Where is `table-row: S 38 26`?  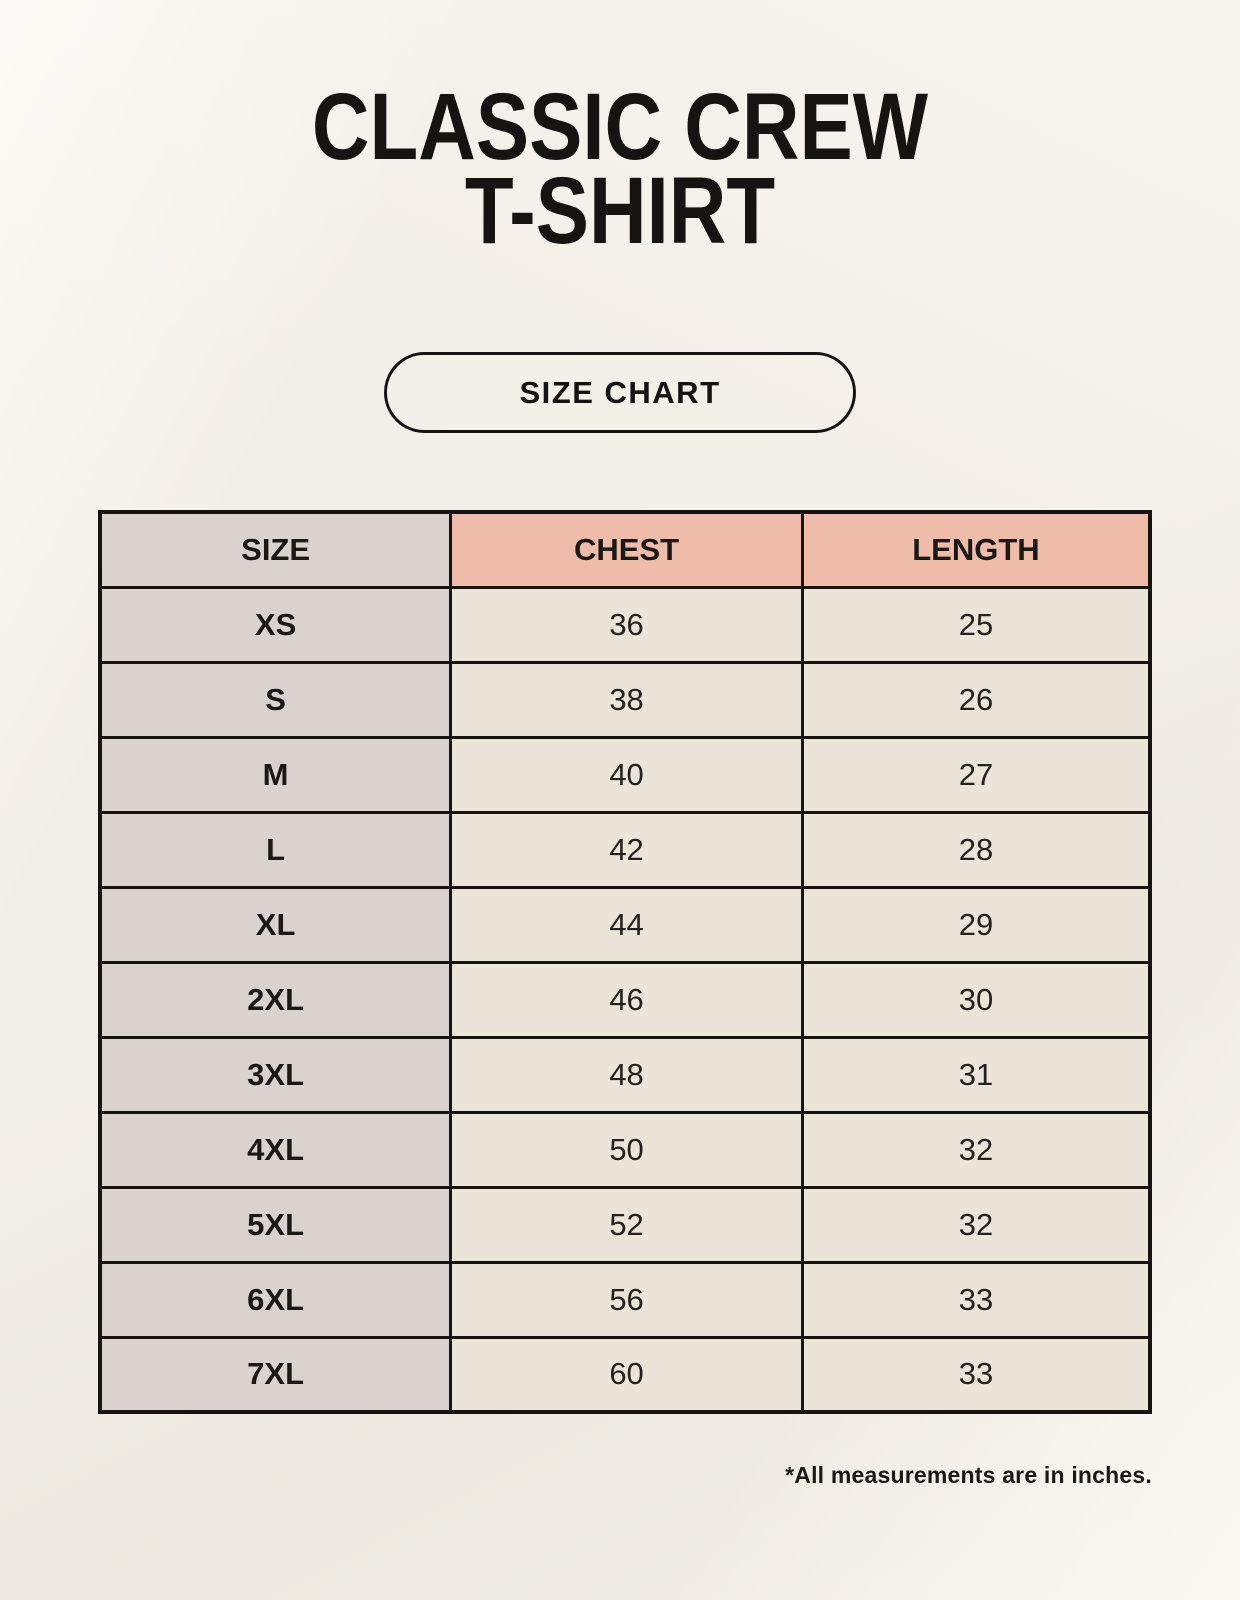
table-row: S 38 26 is located at coordinates (625, 699).